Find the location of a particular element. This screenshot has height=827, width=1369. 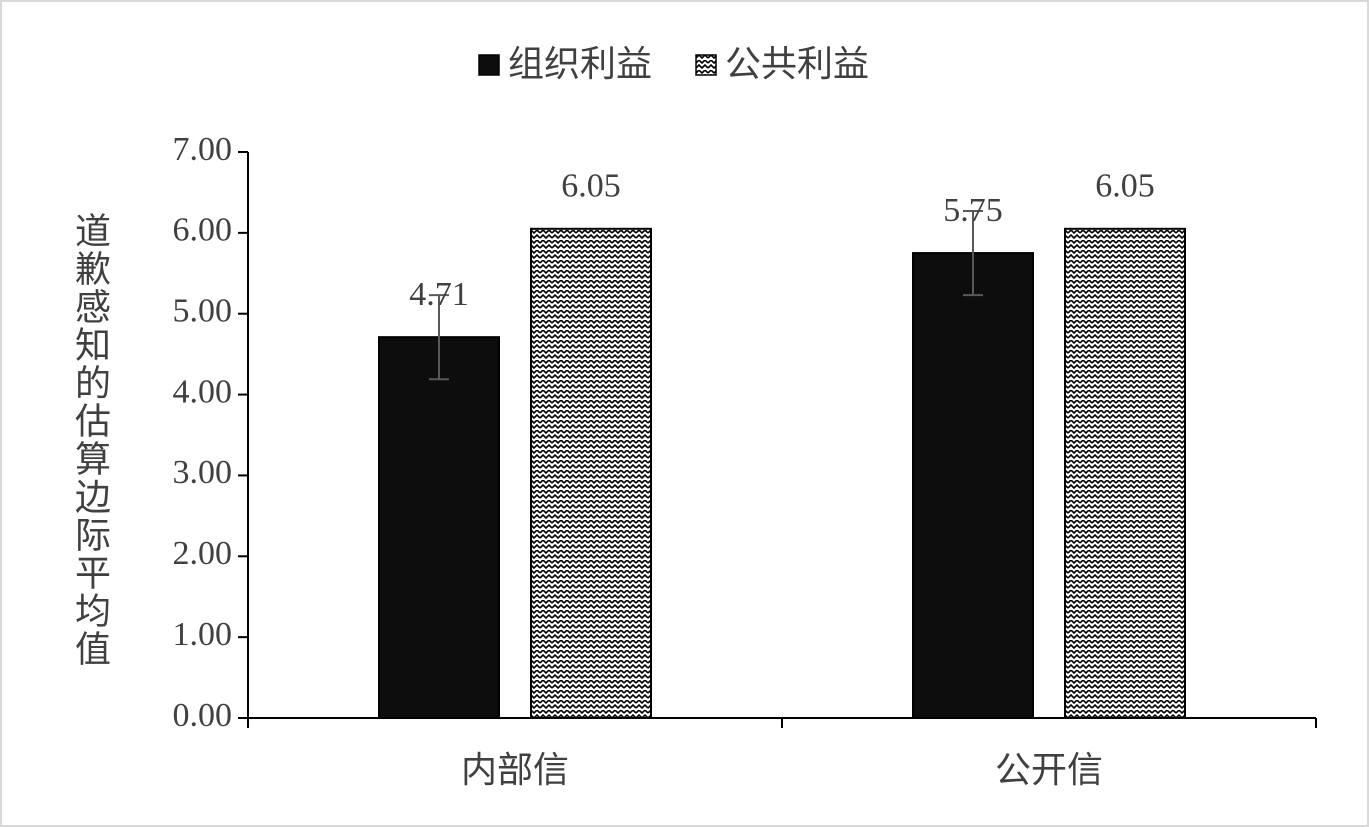

legend-label: 公共利益 is located at coordinates (797, 64).